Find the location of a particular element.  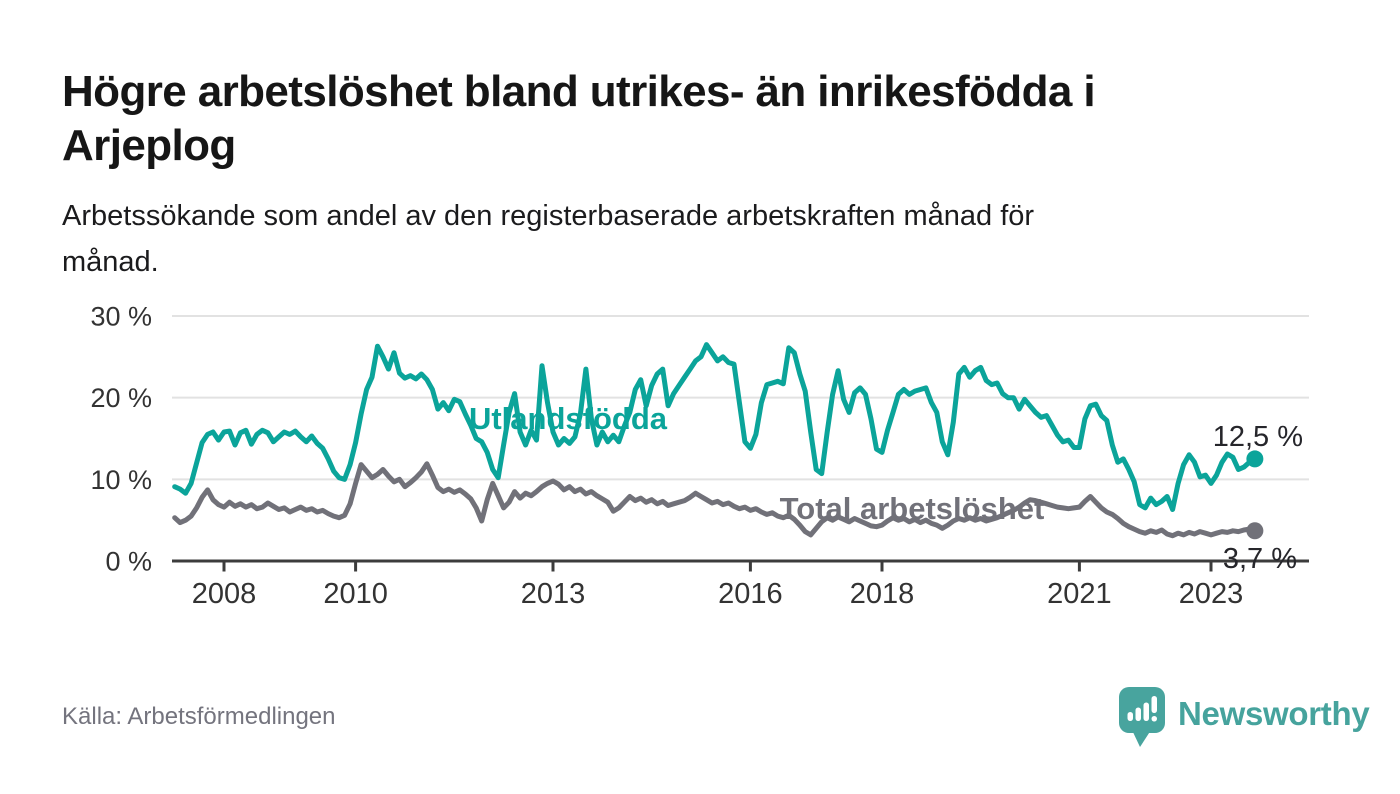

y-tick-label-20: 20 % is located at coordinates (121, 398).